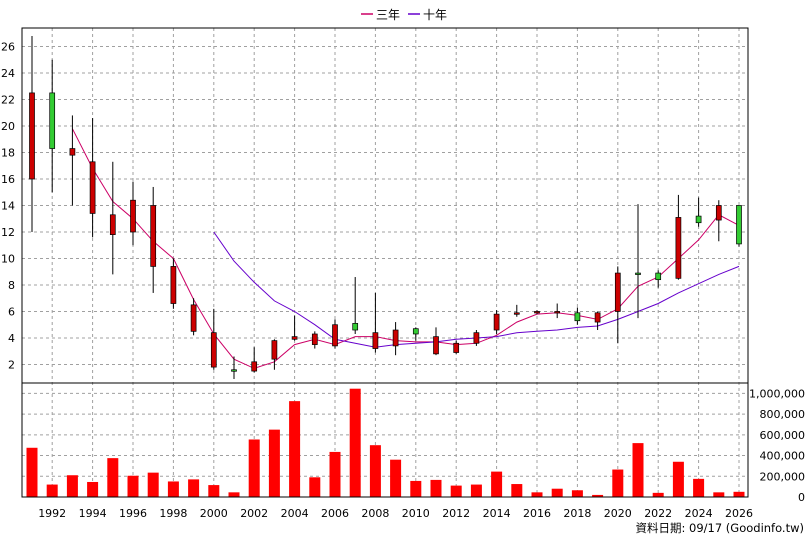 This screenshot has height=540, width=808. Describe the element at coordinates (777, 393) in the screenshot. I see `volume-tick-label: 1,000,000` at that location.